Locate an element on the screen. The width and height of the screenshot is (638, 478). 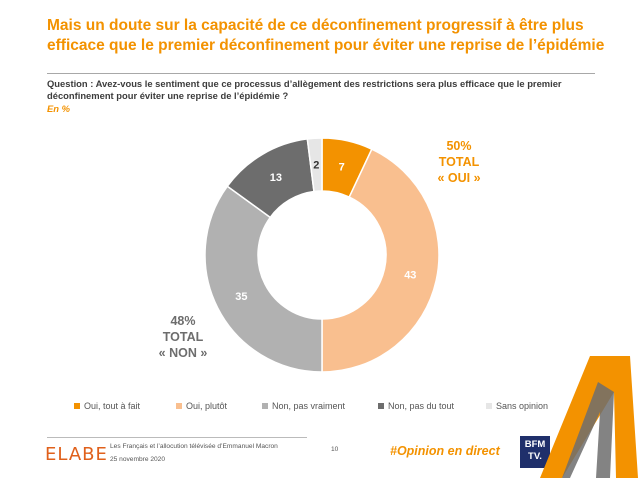
total-oui-callout: 50% TOTAL « OUI » is located at coordinates (459, 162).